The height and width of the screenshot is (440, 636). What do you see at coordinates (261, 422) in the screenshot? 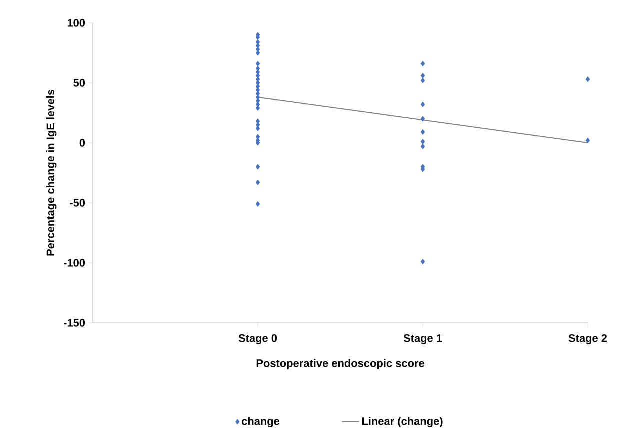
I see `legend-label: change` at bounding box center [261, 422].